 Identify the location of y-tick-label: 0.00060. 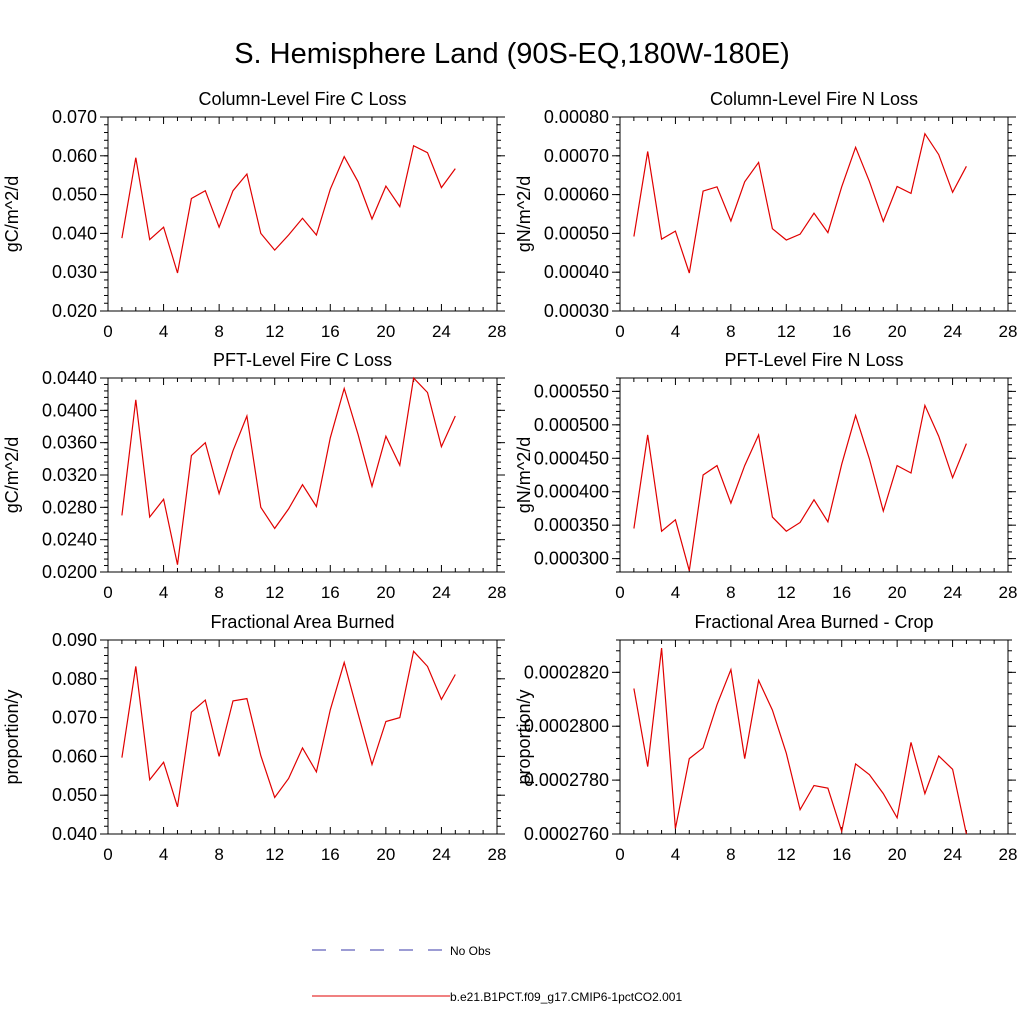
(576, 195).